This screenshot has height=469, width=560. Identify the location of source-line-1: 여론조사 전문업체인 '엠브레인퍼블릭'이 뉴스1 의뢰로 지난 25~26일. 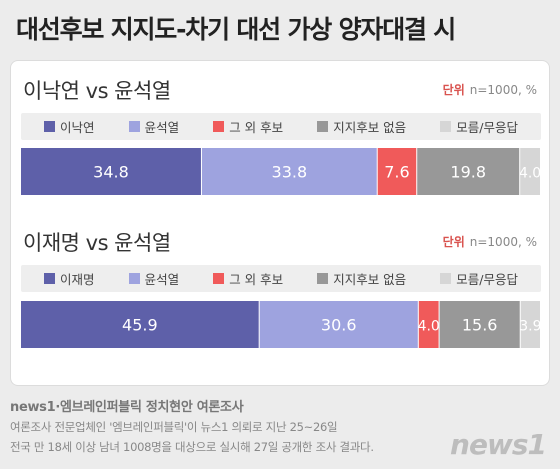
(174, 427).